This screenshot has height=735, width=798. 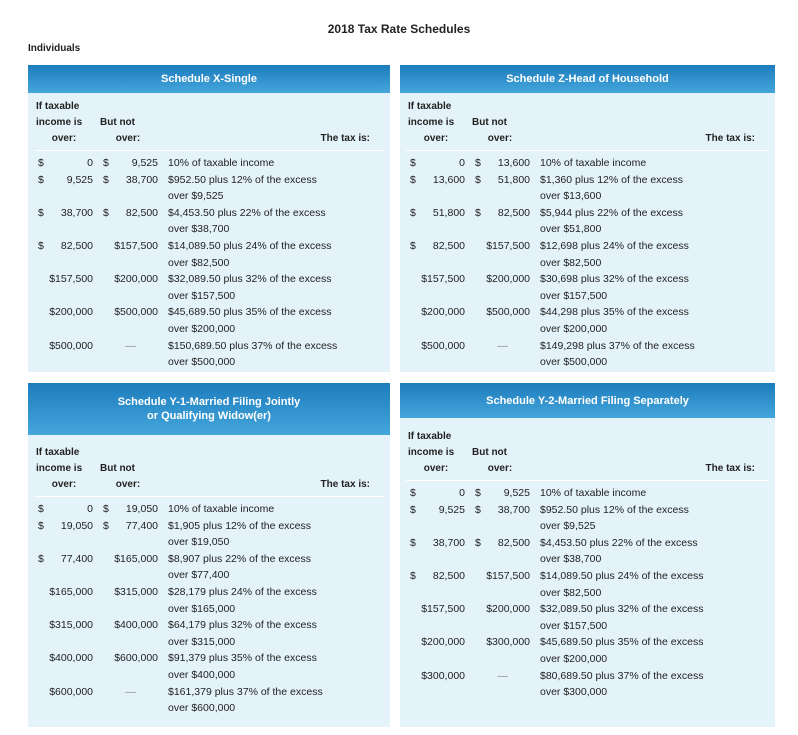 What do you see at coordinates (245, 691) in the screenshot?
I see `tax-rule: $161,379 plus 37% of the excess` at bounding box center [245, 691].